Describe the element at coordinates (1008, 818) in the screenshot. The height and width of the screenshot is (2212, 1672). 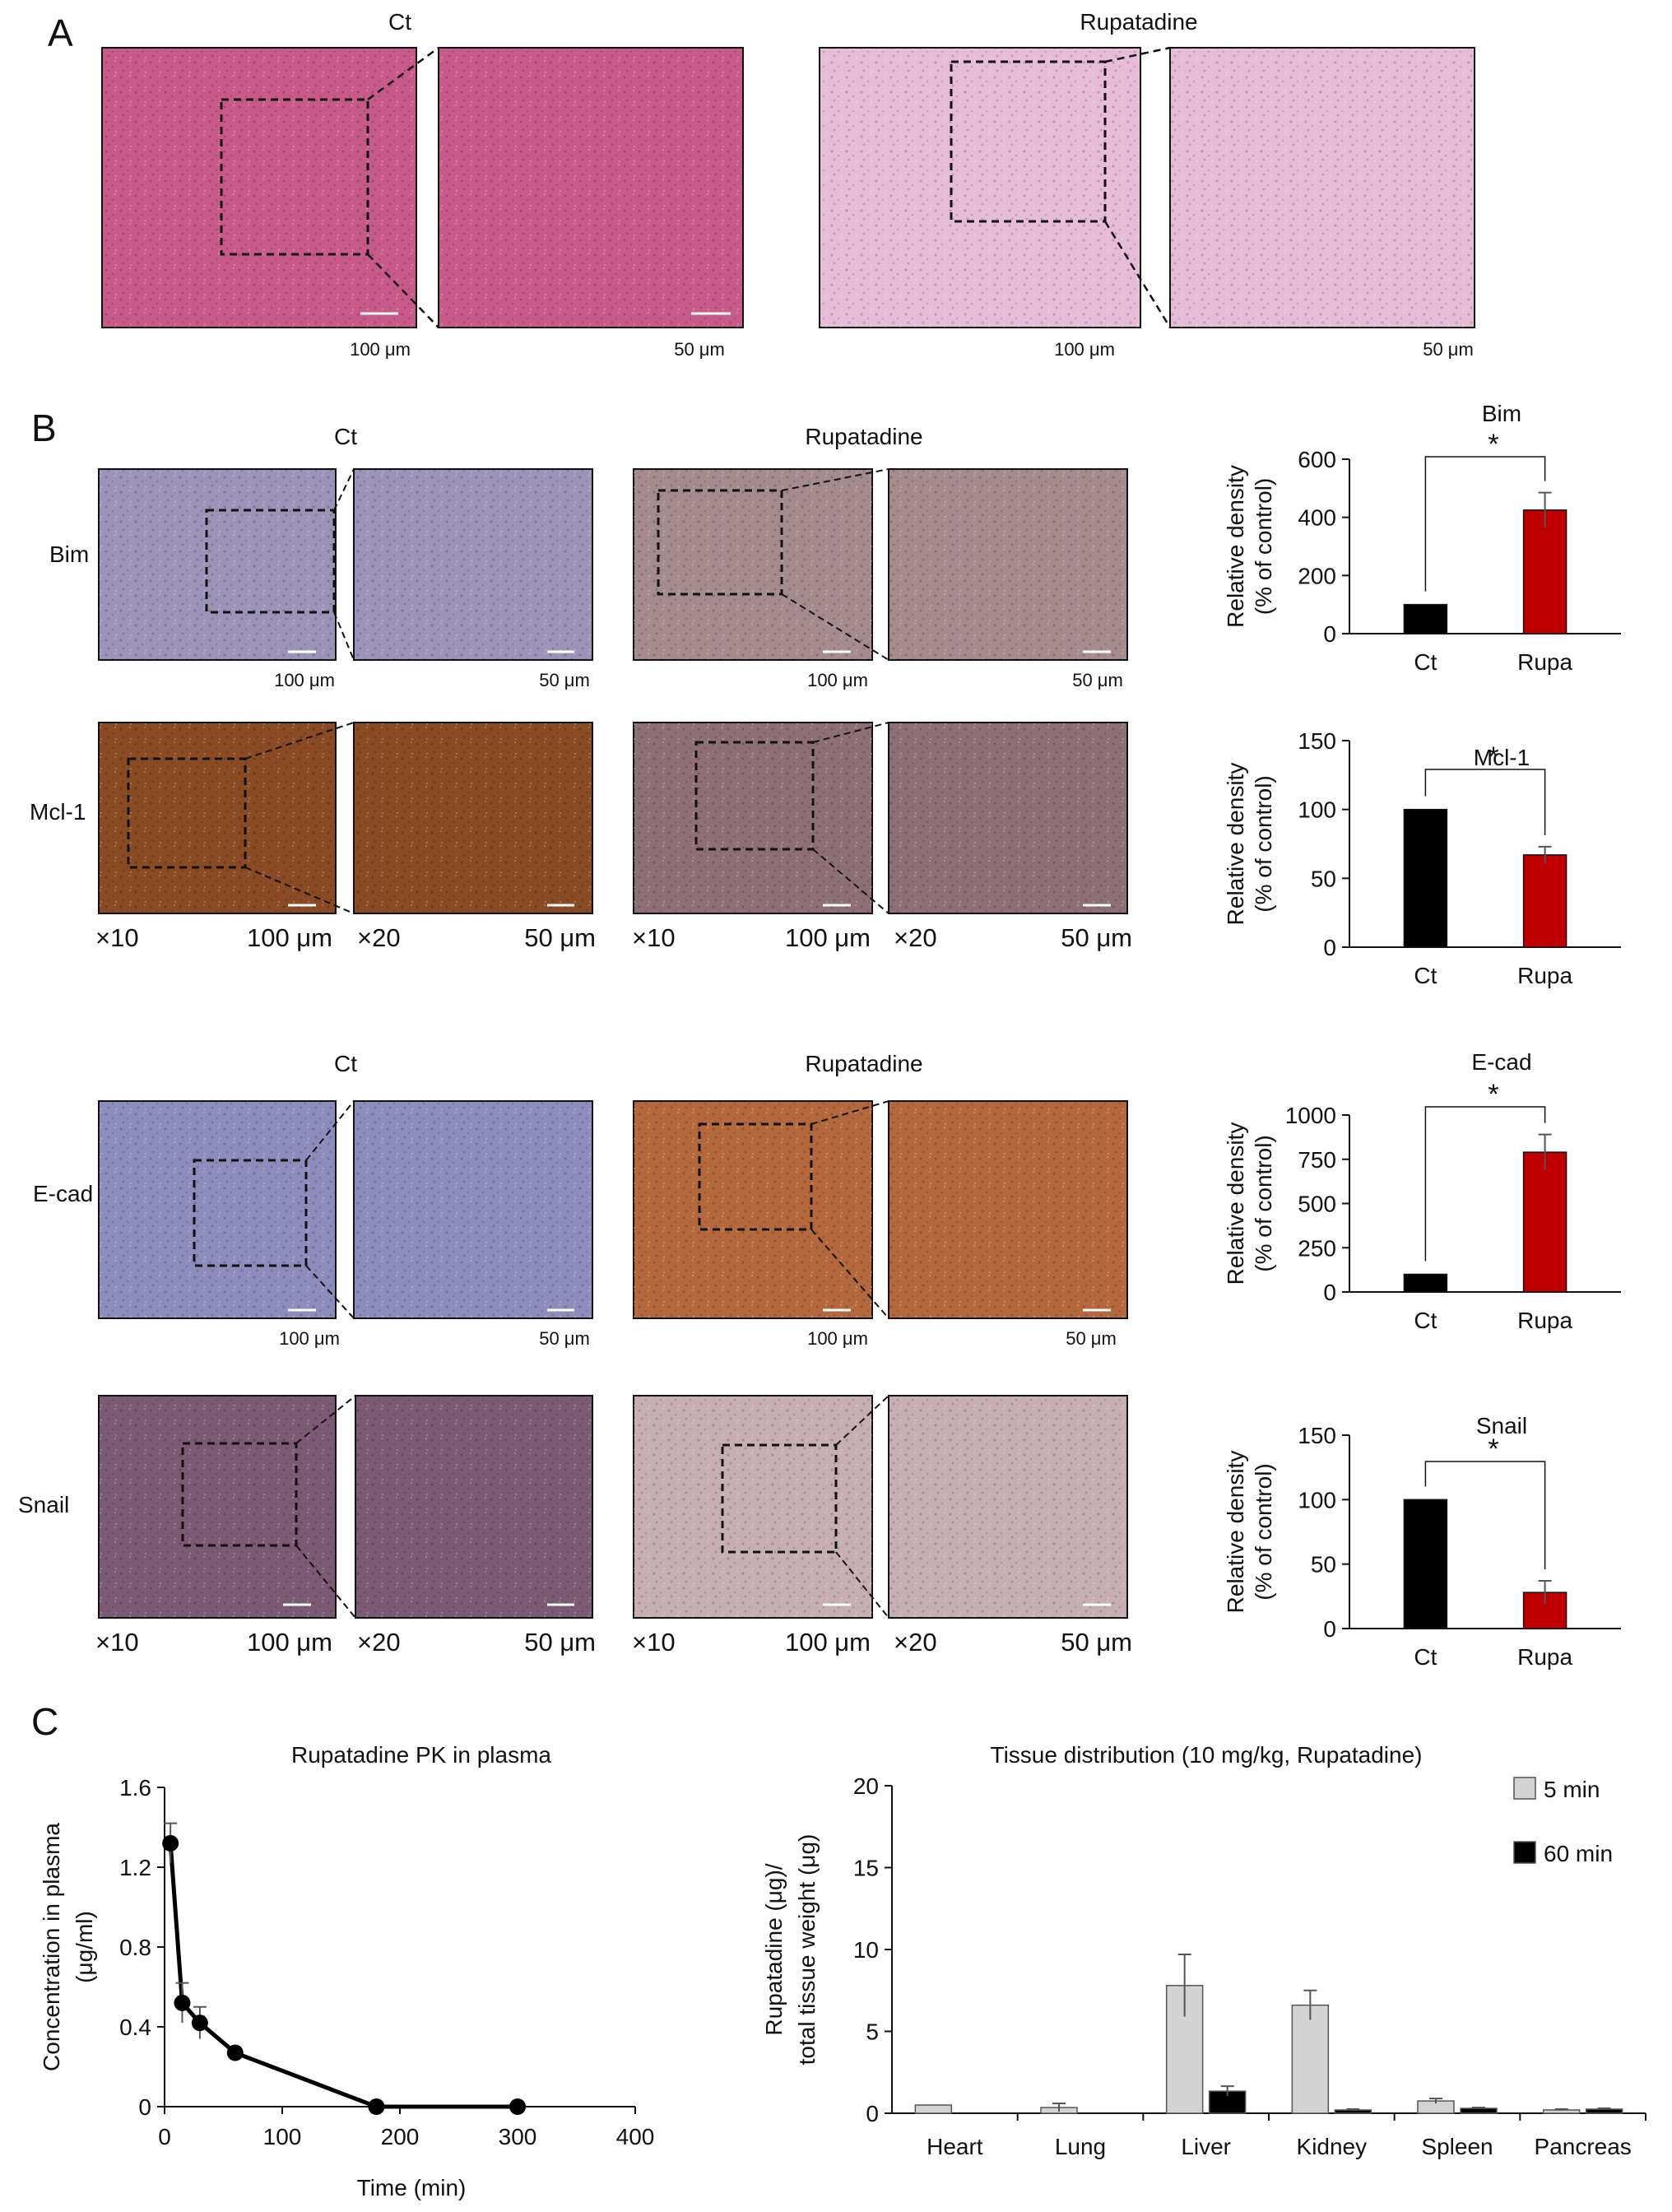
I see `mcl1-rupa-20x-image` at that location.